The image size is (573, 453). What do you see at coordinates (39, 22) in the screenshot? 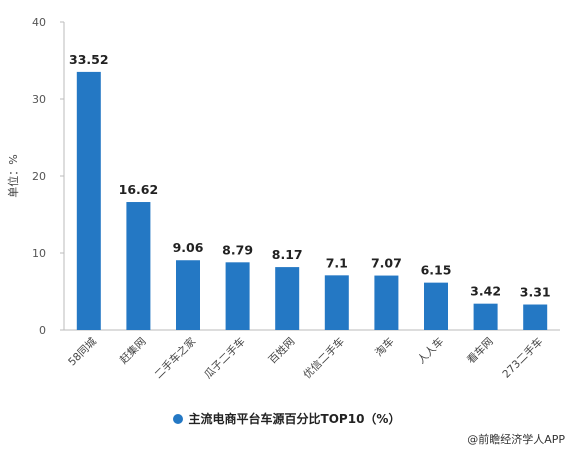
I see `y-tick-label: 40` at bounding box center [39, 22].